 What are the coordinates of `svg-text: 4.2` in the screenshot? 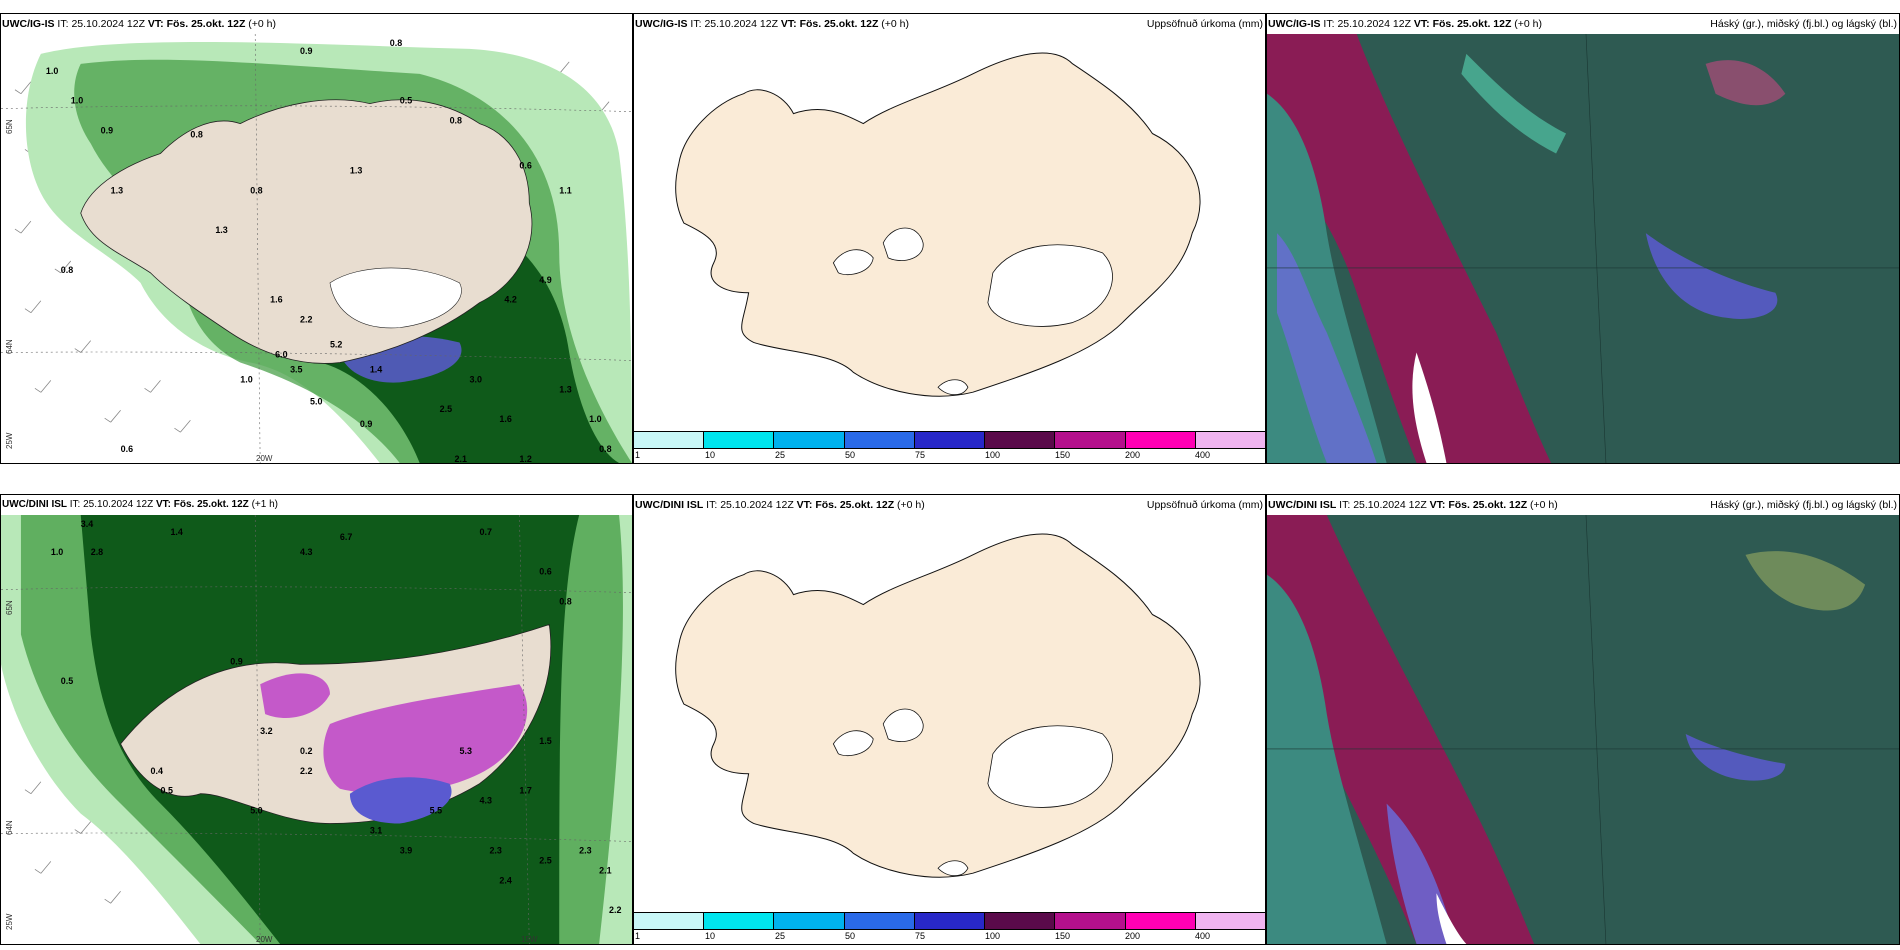 It's located at (510, 300).